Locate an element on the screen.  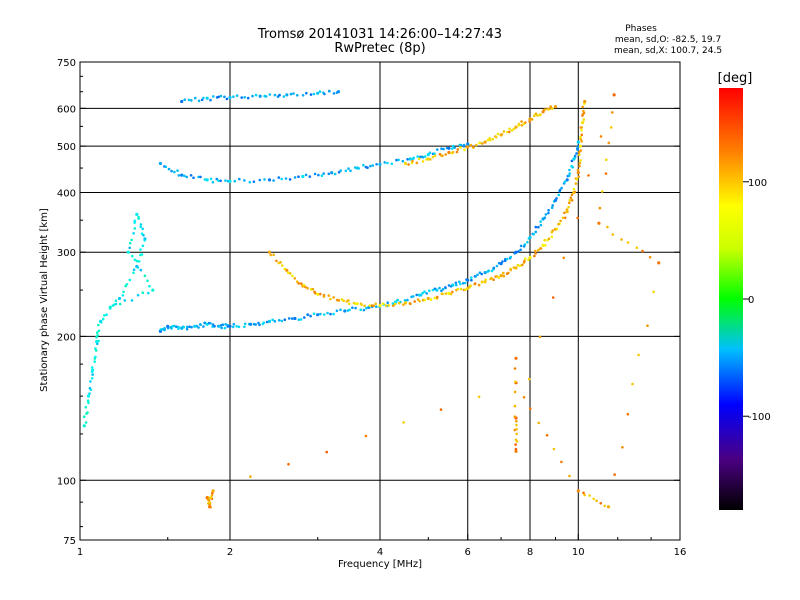
x-tick-label: 1 is located at coordinates (80, 552).